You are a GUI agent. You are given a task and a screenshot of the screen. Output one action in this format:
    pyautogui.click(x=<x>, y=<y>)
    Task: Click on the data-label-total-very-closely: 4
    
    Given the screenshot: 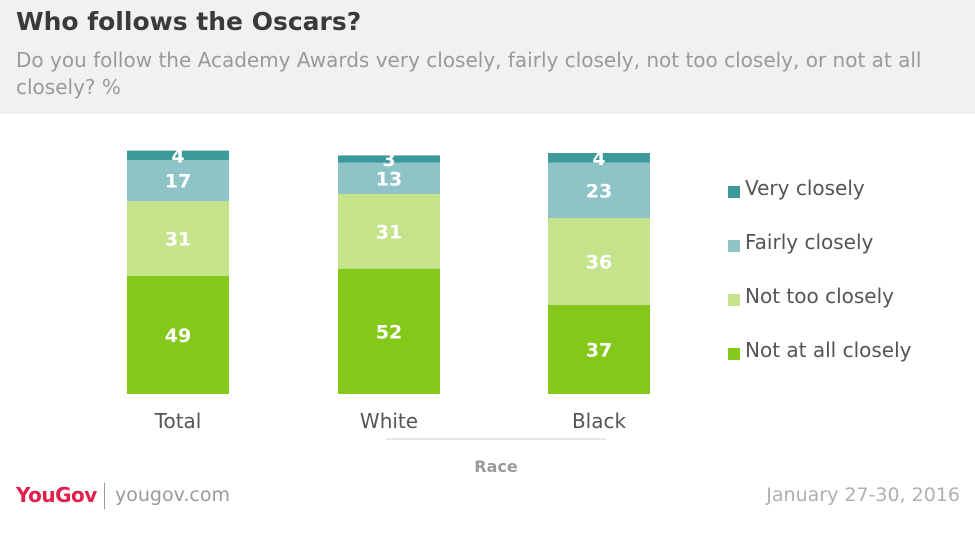 What is the action you would take?
    pyautogui.click(x=177, y=156)
    